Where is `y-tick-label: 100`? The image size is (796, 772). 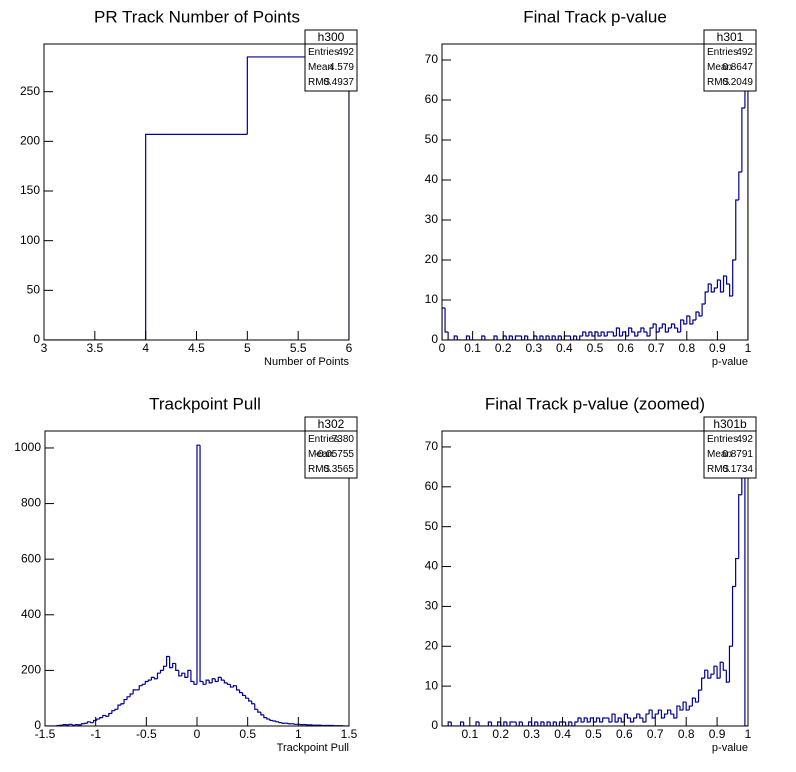 y-tick-label: 100 is located at coordinates (30, 240).